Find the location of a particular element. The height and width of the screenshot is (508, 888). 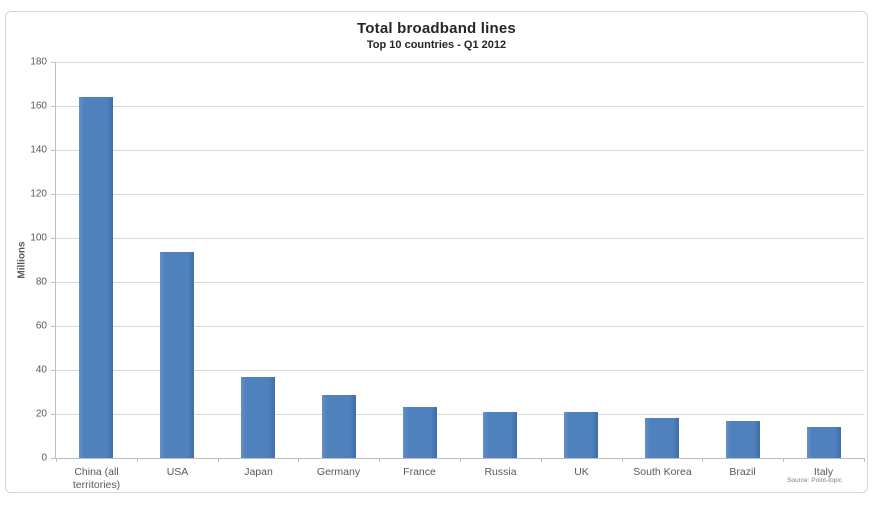

y-tick-label: 180 is located at coordinates (38, 62).